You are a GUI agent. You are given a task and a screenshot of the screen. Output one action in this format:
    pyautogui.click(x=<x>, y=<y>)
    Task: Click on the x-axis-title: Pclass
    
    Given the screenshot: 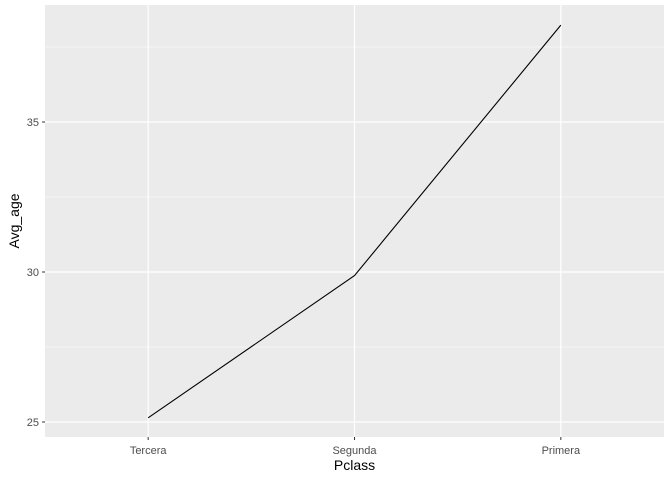 What is the action you would take?
    pyautogui.click(x=354, y=465)
    